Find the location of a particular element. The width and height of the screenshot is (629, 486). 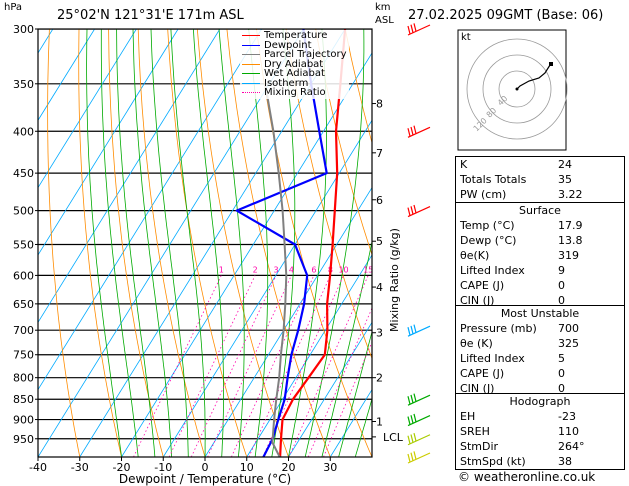

series-dewpoint is located at coordinates (281, 243).